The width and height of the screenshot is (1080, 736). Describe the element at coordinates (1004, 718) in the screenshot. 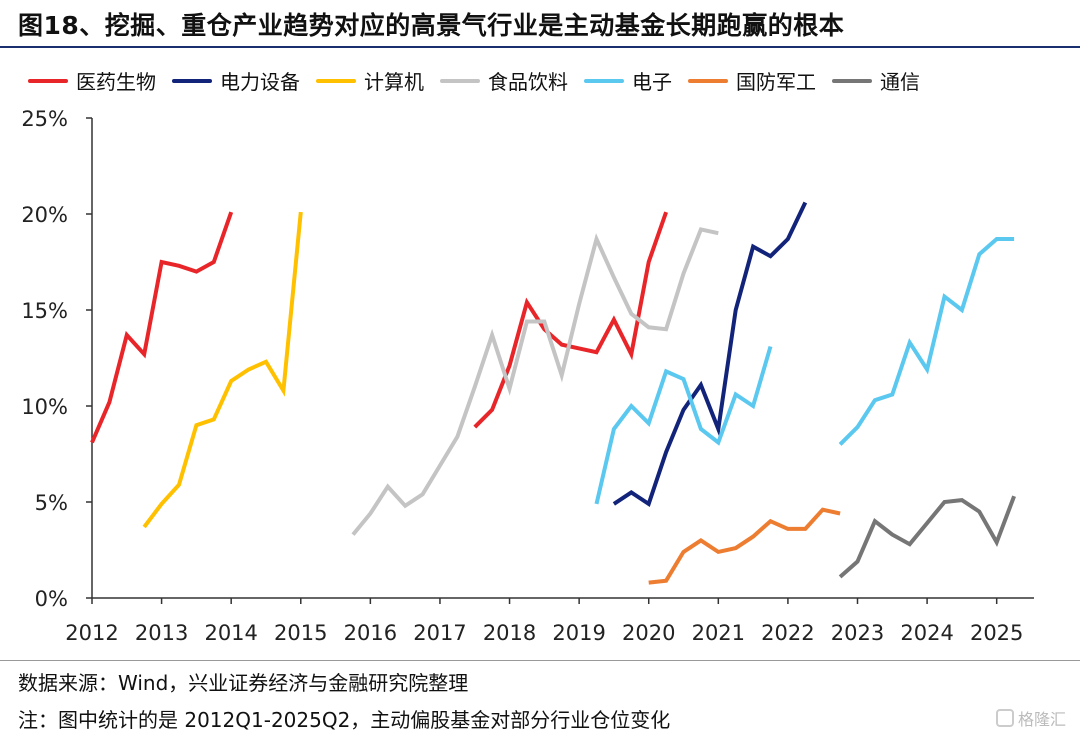

I see `watermark-logo-icon` at that location.